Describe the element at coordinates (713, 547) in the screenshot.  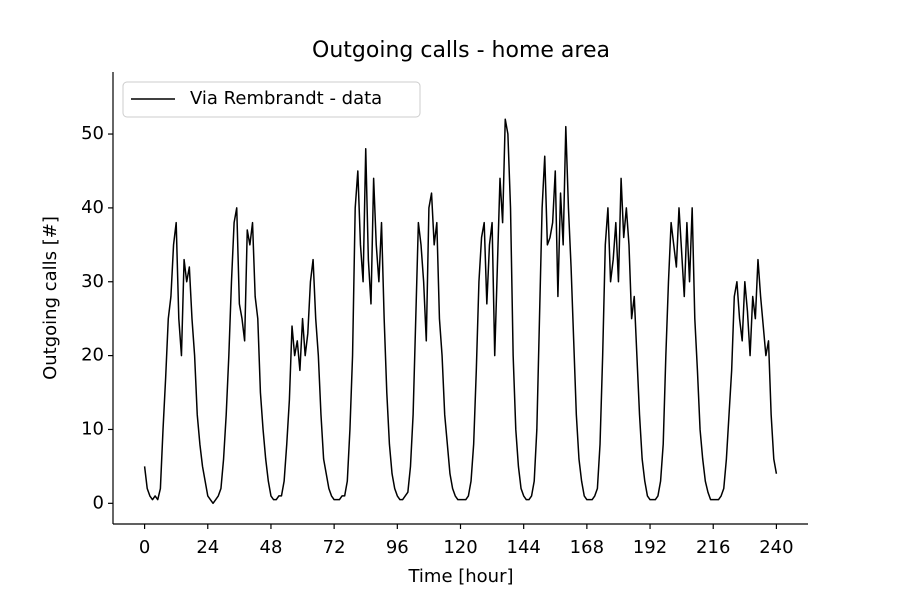
I see `x-tick-label: 216` at that location.